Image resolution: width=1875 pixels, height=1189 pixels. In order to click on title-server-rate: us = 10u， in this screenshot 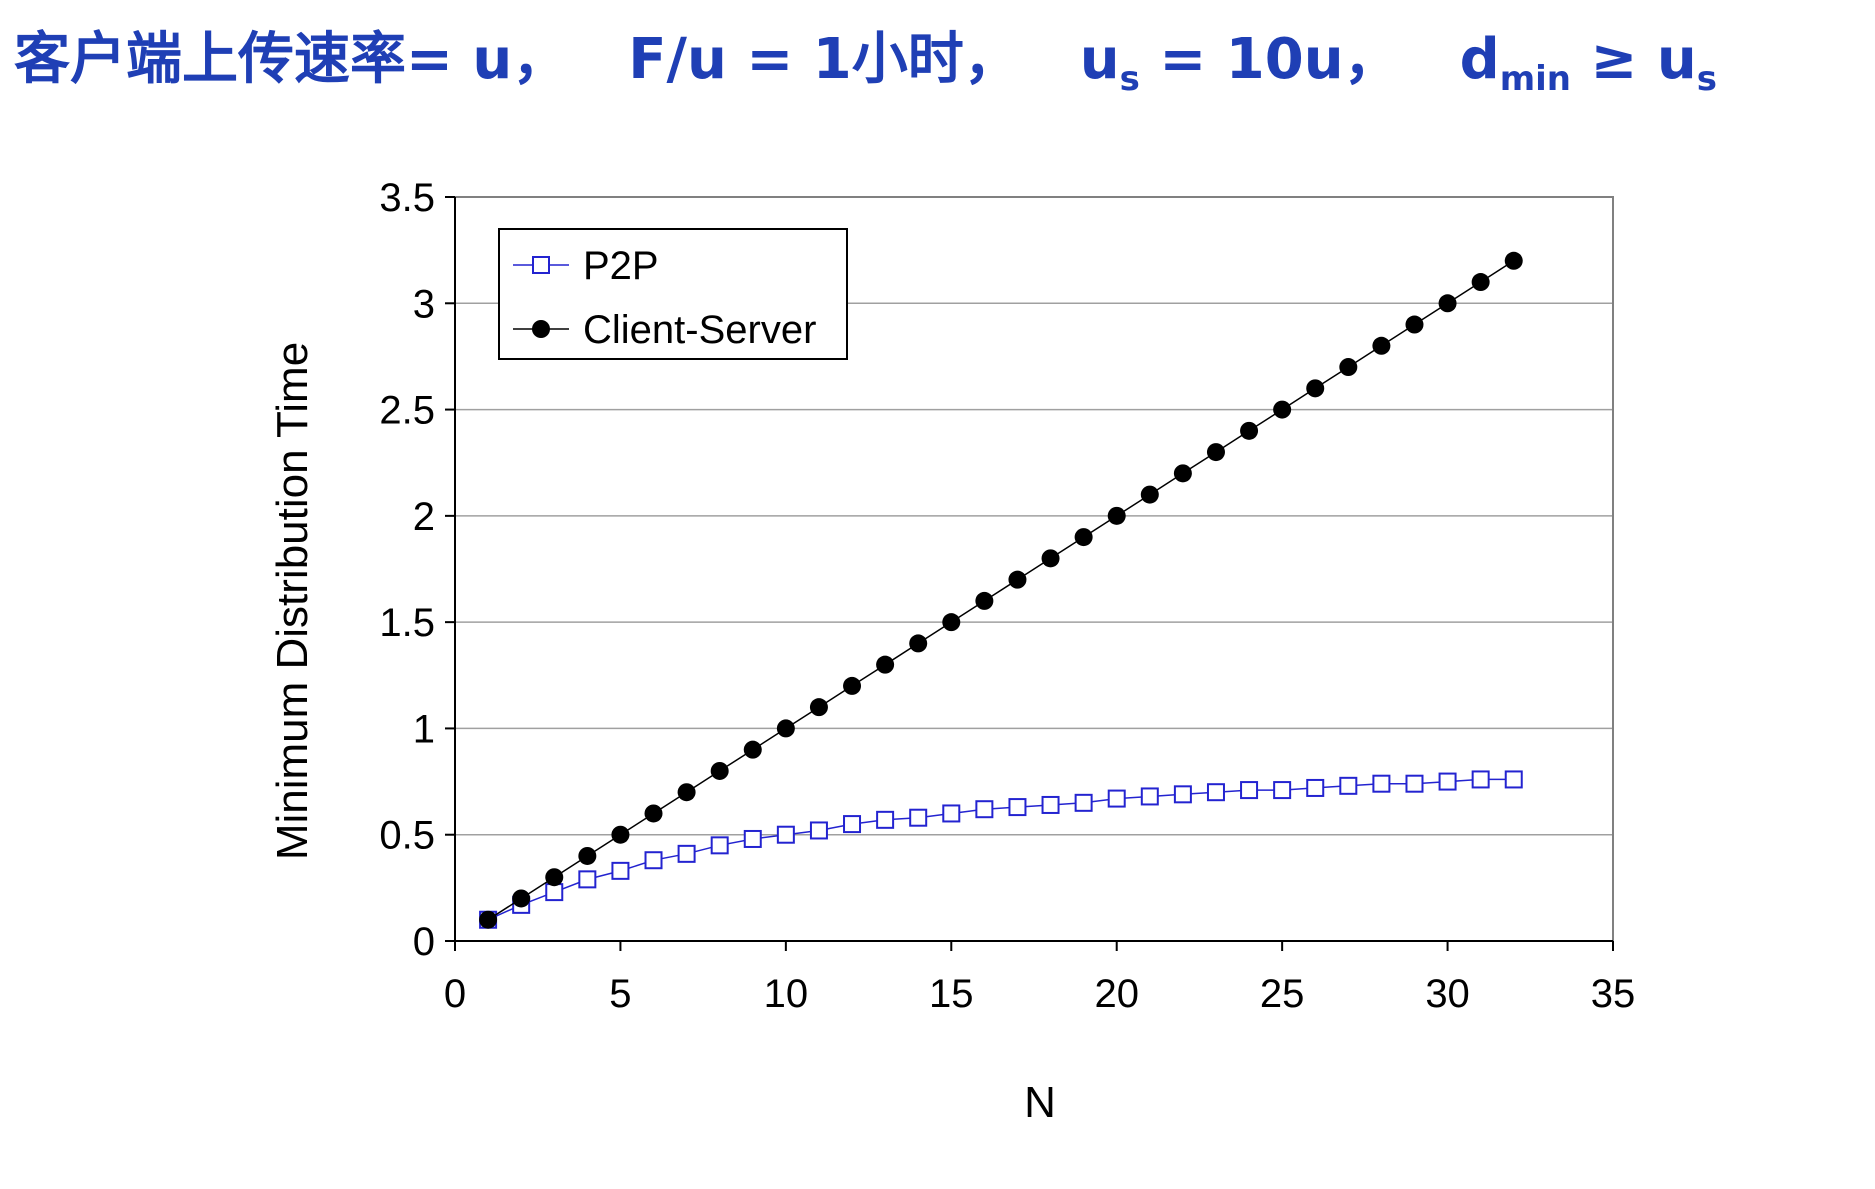, I will do `click(1240, 60)`.